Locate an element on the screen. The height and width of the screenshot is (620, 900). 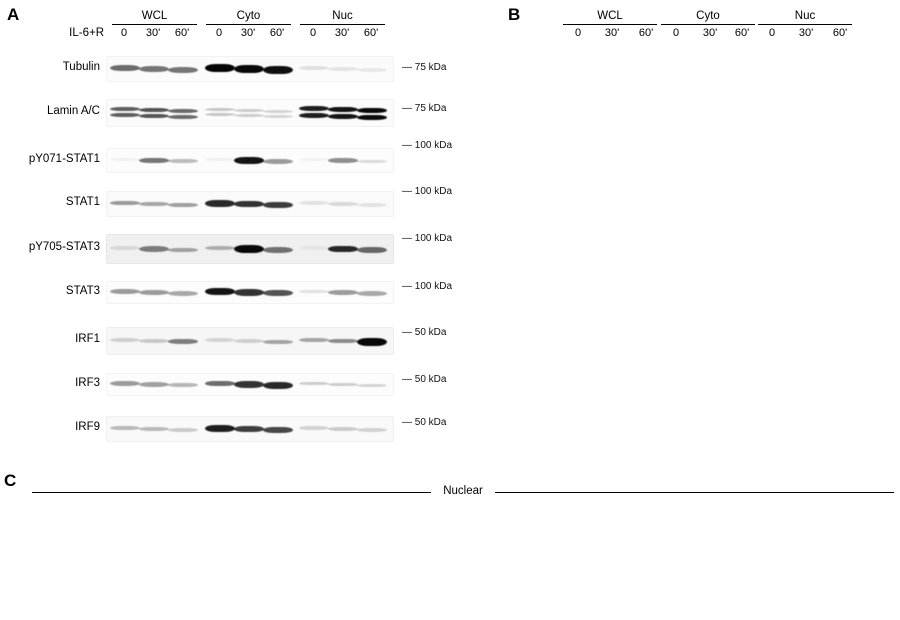
blot-row-label: IRF3 is located at coordinates (87, 382).